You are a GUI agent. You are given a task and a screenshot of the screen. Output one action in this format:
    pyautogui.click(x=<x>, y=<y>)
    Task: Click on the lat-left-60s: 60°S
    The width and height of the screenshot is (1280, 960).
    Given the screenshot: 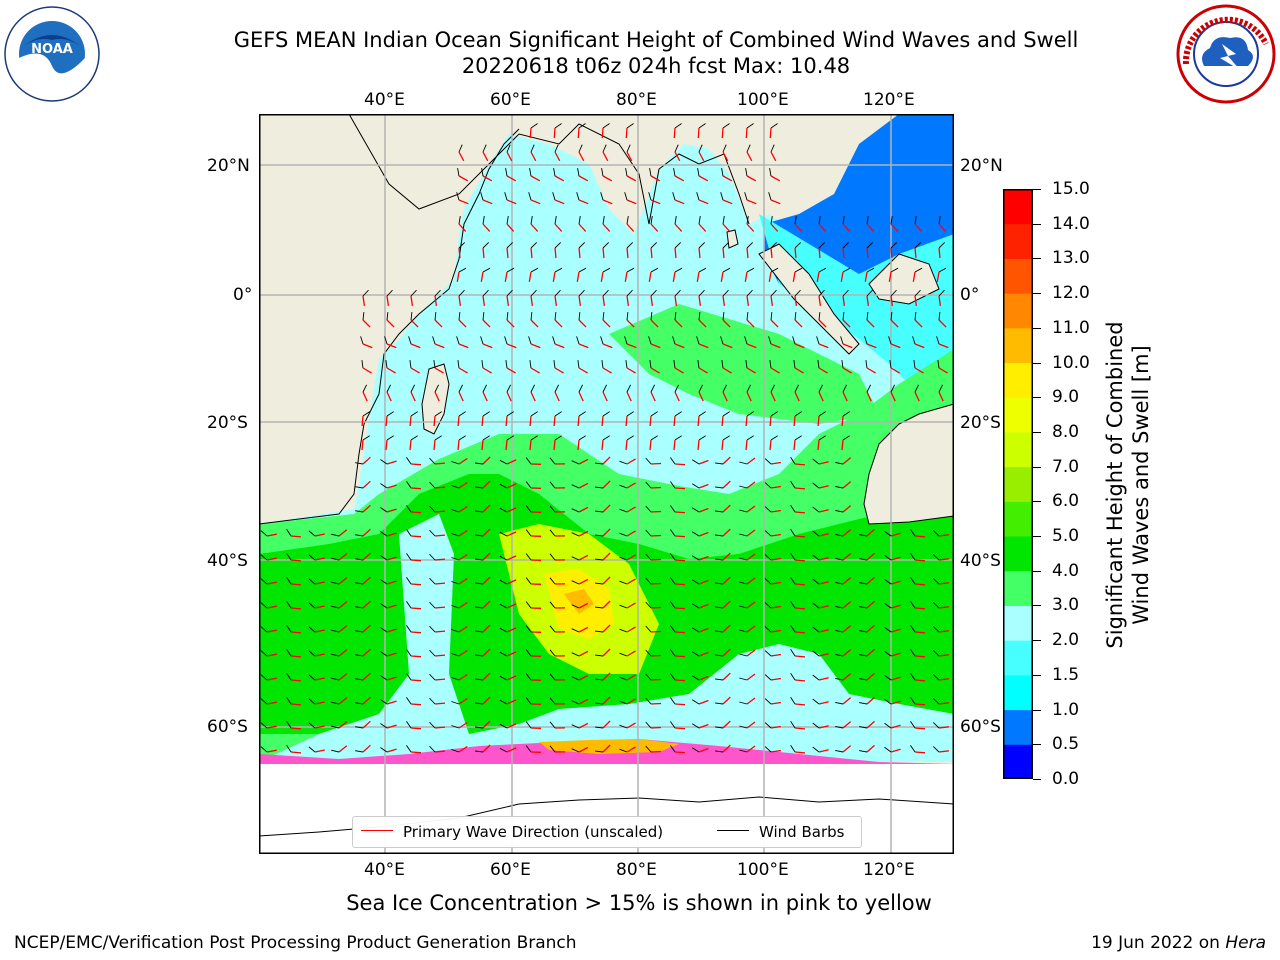 What is the action you would take?
    pyautogui.click(x=227, y=727)
    